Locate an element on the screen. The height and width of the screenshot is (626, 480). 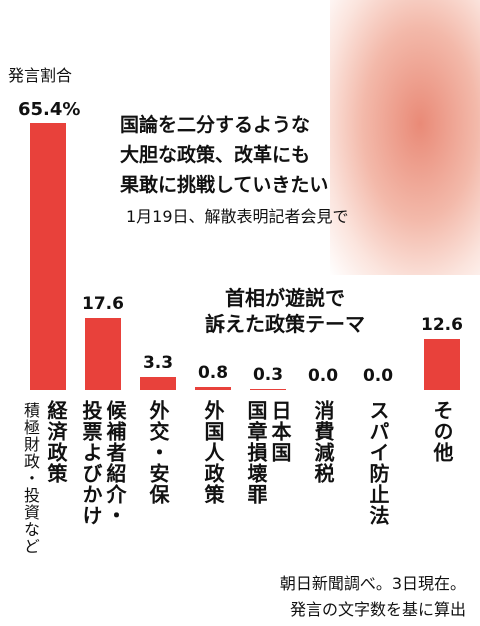
category-label: 外国人政策 is located at coordinates (213, 452).